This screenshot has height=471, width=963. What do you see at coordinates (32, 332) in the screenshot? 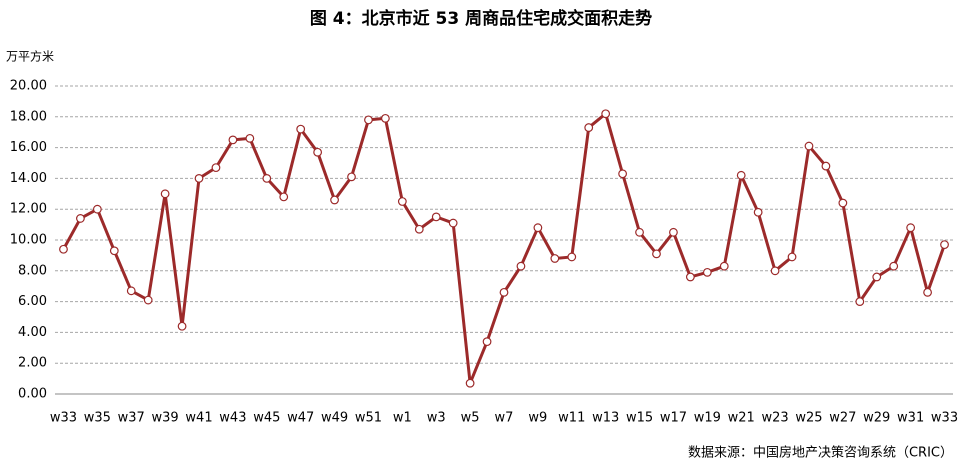
I see `y-tick-label: 4.00` at bounding box center [32, 332].